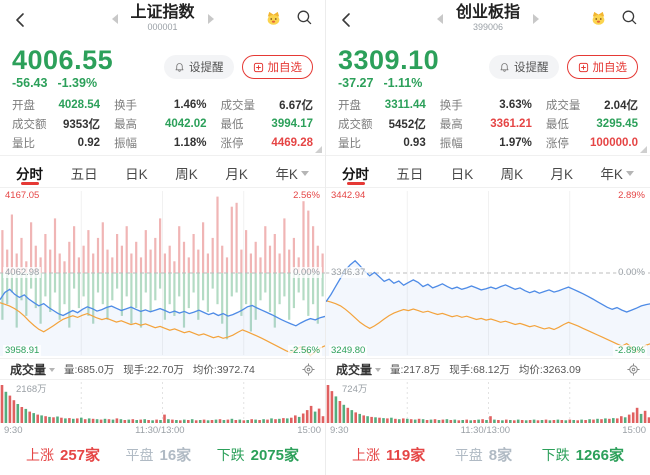  I want to click on stat-volume: 成交量 2.04亿, so click(591, 105).